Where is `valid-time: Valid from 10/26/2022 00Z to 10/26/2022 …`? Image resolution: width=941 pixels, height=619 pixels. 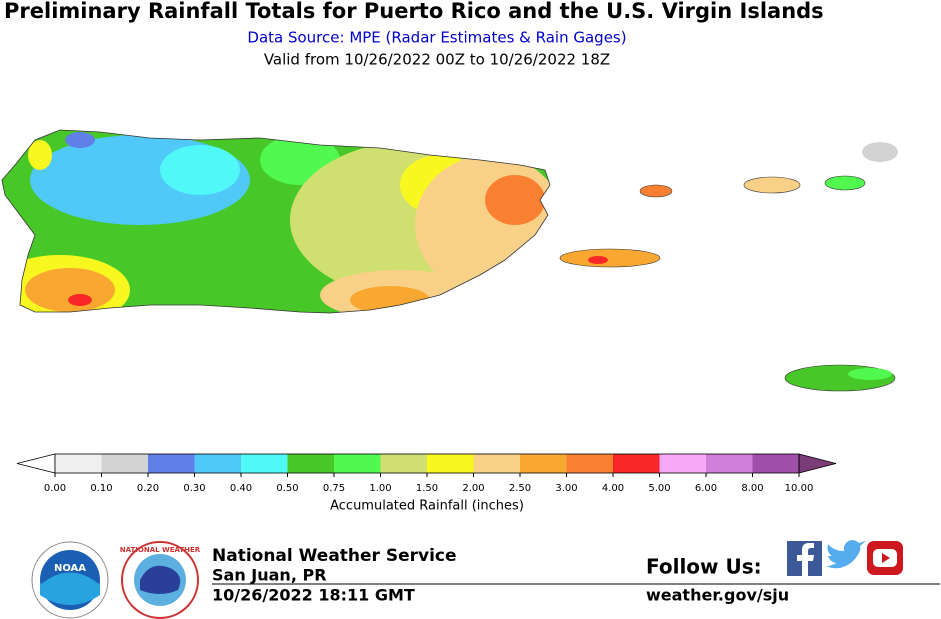
valid-time: Valid from 10/26/2022 00Z to 10/26/2022 … is located at coordinates (437, 60).